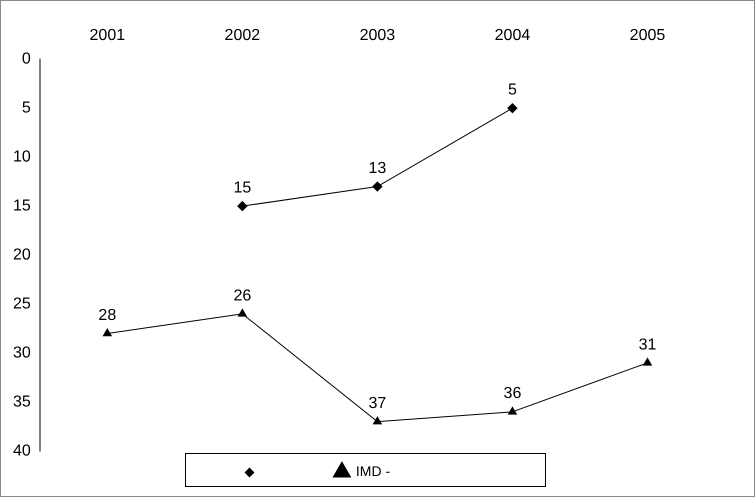 The width and height of the screenshot is (755, 497). Describe the element at coordinates (107, 315) in the screenshot. I see `data-label: 28` at that location.